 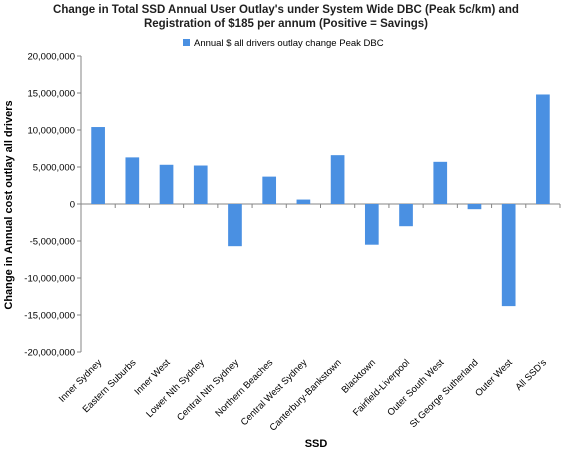 I want to click on y-tick-label: -10,000,000, so click(x=49, y=279).